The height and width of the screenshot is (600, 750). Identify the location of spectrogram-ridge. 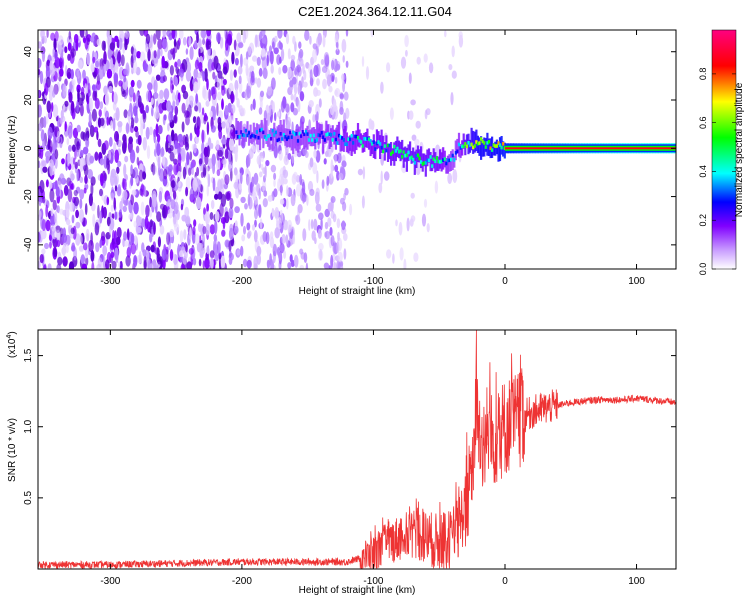
(455, 147).